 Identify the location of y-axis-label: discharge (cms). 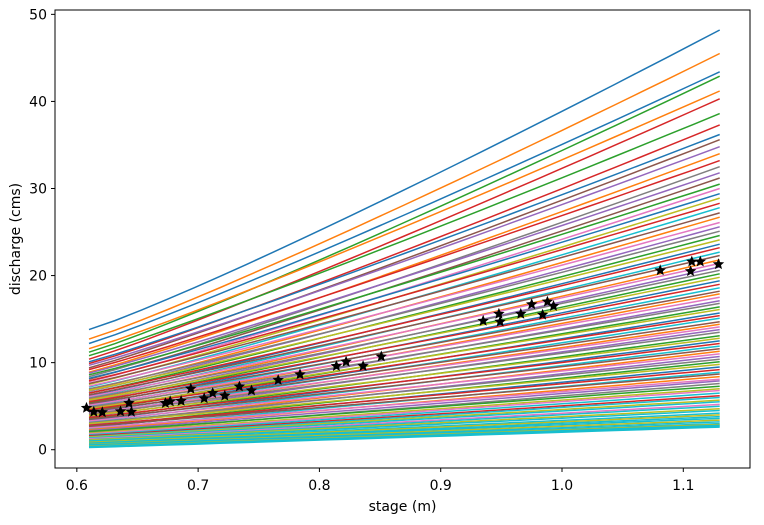
(16, 239).